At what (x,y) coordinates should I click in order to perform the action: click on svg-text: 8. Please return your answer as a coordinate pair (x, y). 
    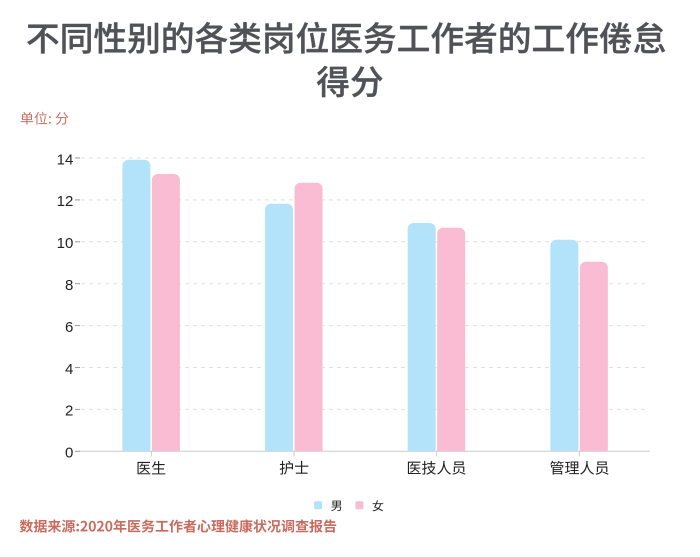
    Looking at the image, I should click on (69, 285).